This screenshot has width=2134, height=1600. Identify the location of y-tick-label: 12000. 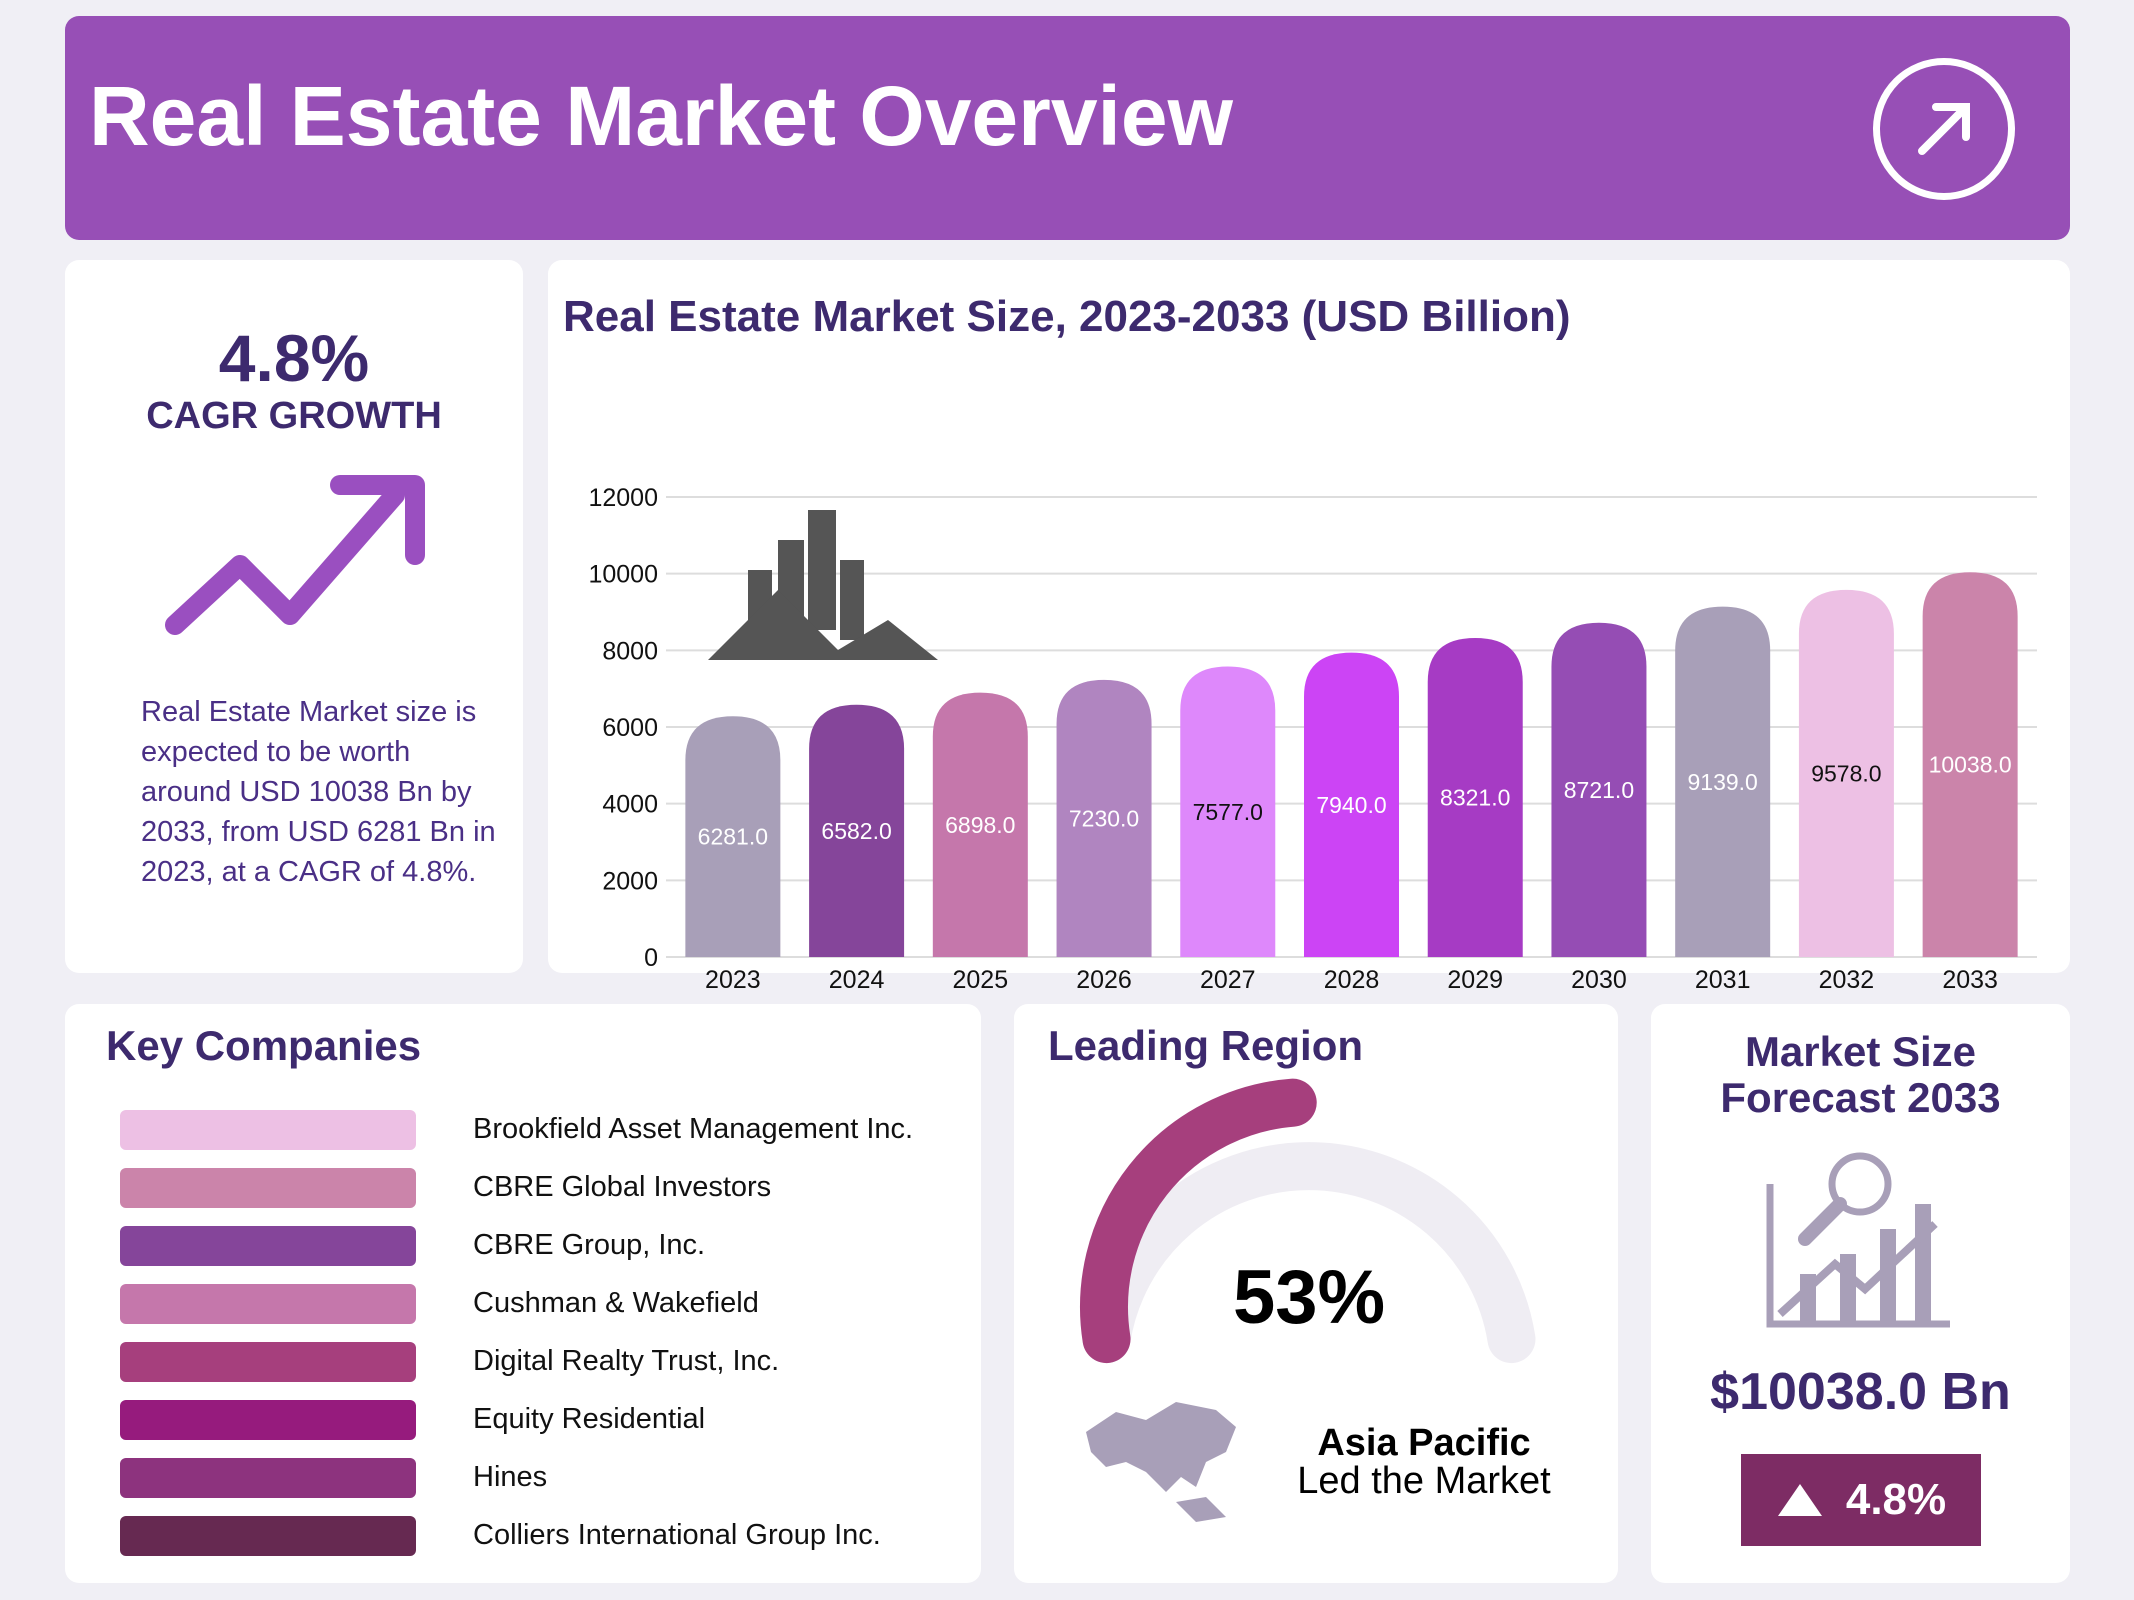
(623, 498).